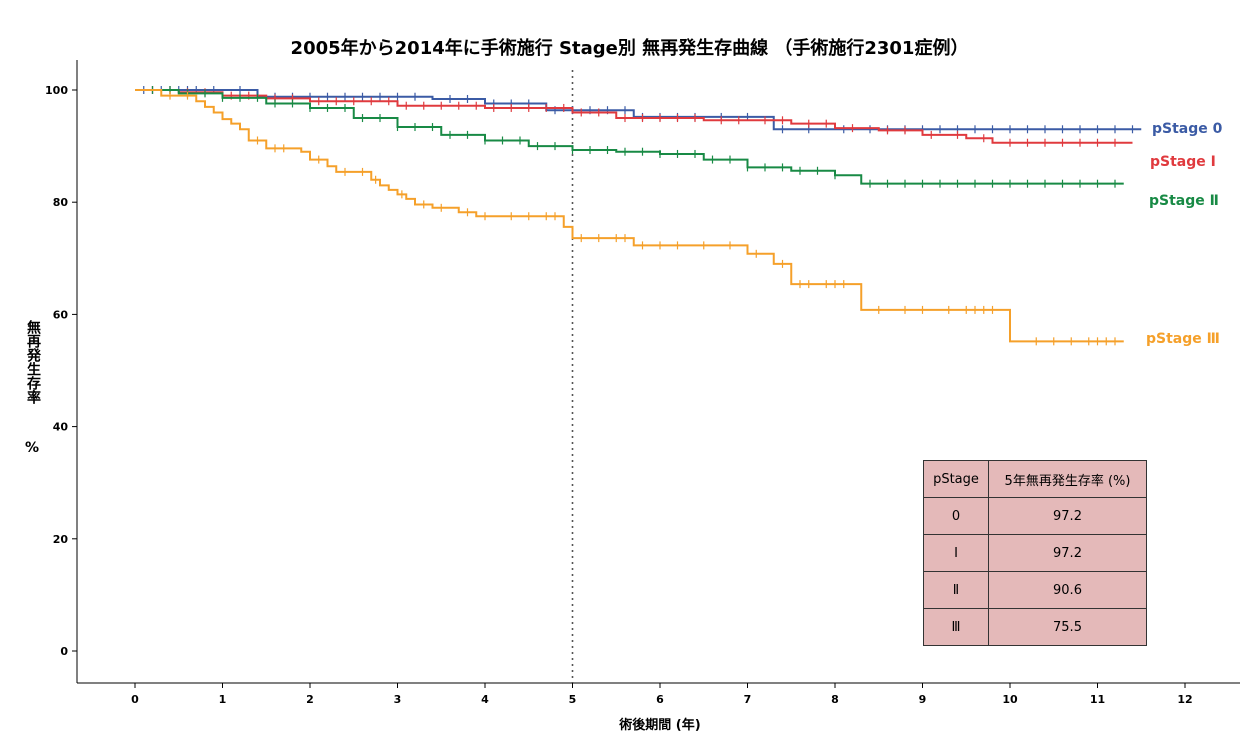 The height and width of the screenshot is (750, 1259). I want to click on table-row: Ⅲ 75.5, so click(1035, 627).